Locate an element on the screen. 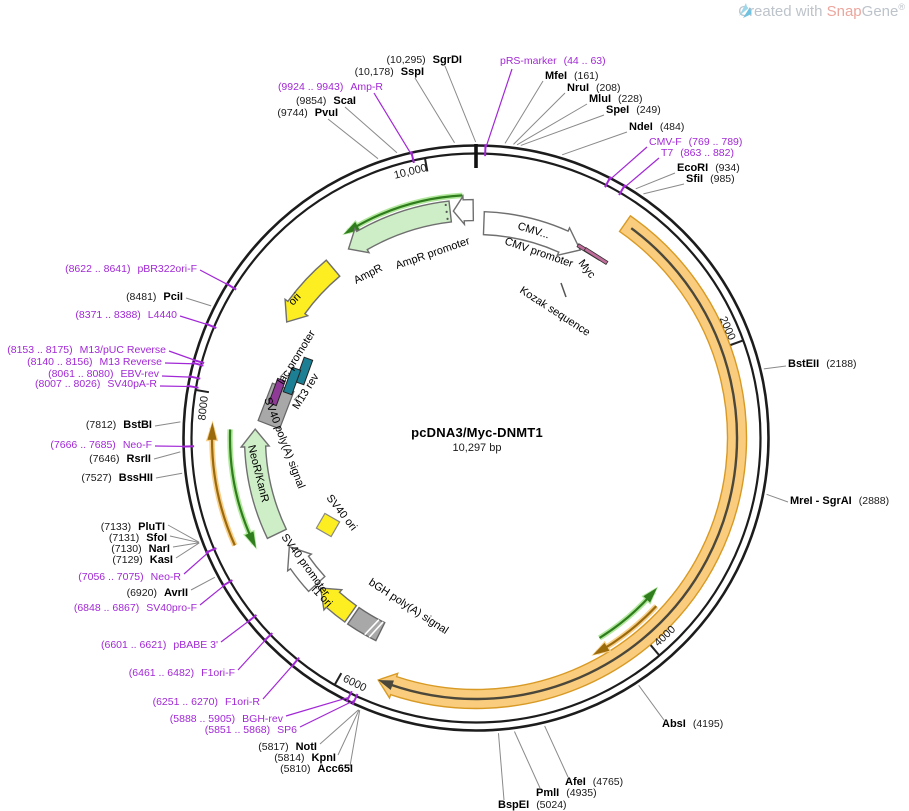  site-label-bstbi: (7812) BstBI is located at coordinates (119, 425).